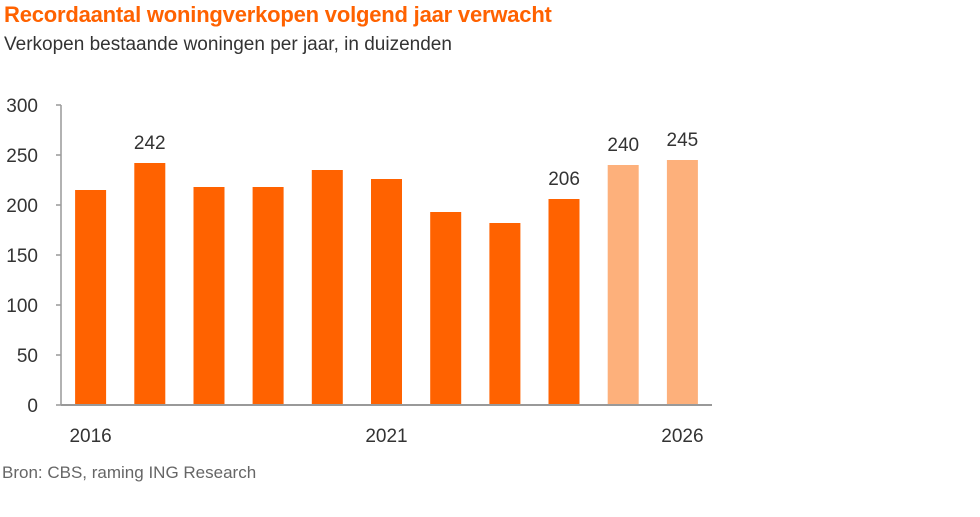 This screenshot has width=980, height=517. What do you see at coordinates (90, 436) in the screenshot?
I see `x-tick-label-2016: 2016` at bounding box center [90, 436].